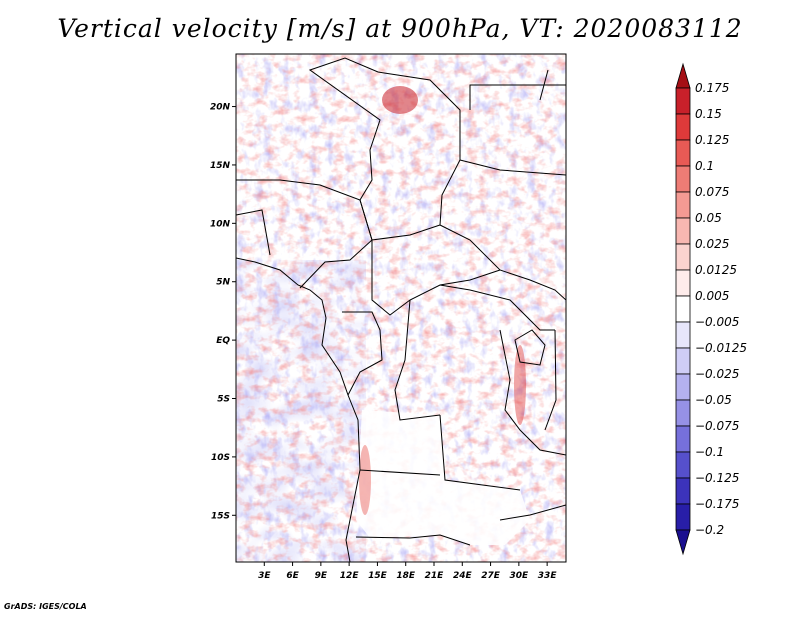 The image size is (800, 618). What do you see at coordinates (378, 576) in the screenshot?
I see `x-tick-label: 15E` at bounding box center [378, 576].